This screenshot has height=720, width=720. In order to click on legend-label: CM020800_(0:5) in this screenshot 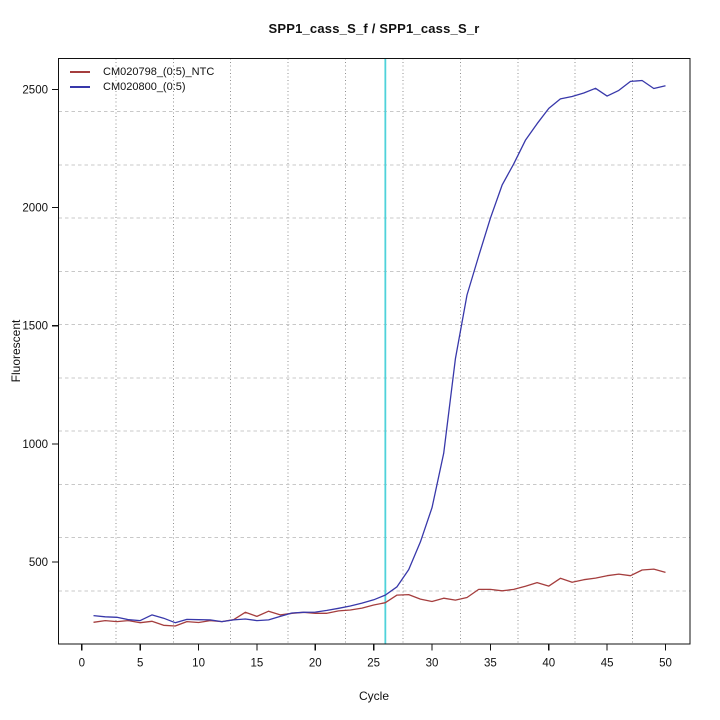, I will do `click(144, 86)`.